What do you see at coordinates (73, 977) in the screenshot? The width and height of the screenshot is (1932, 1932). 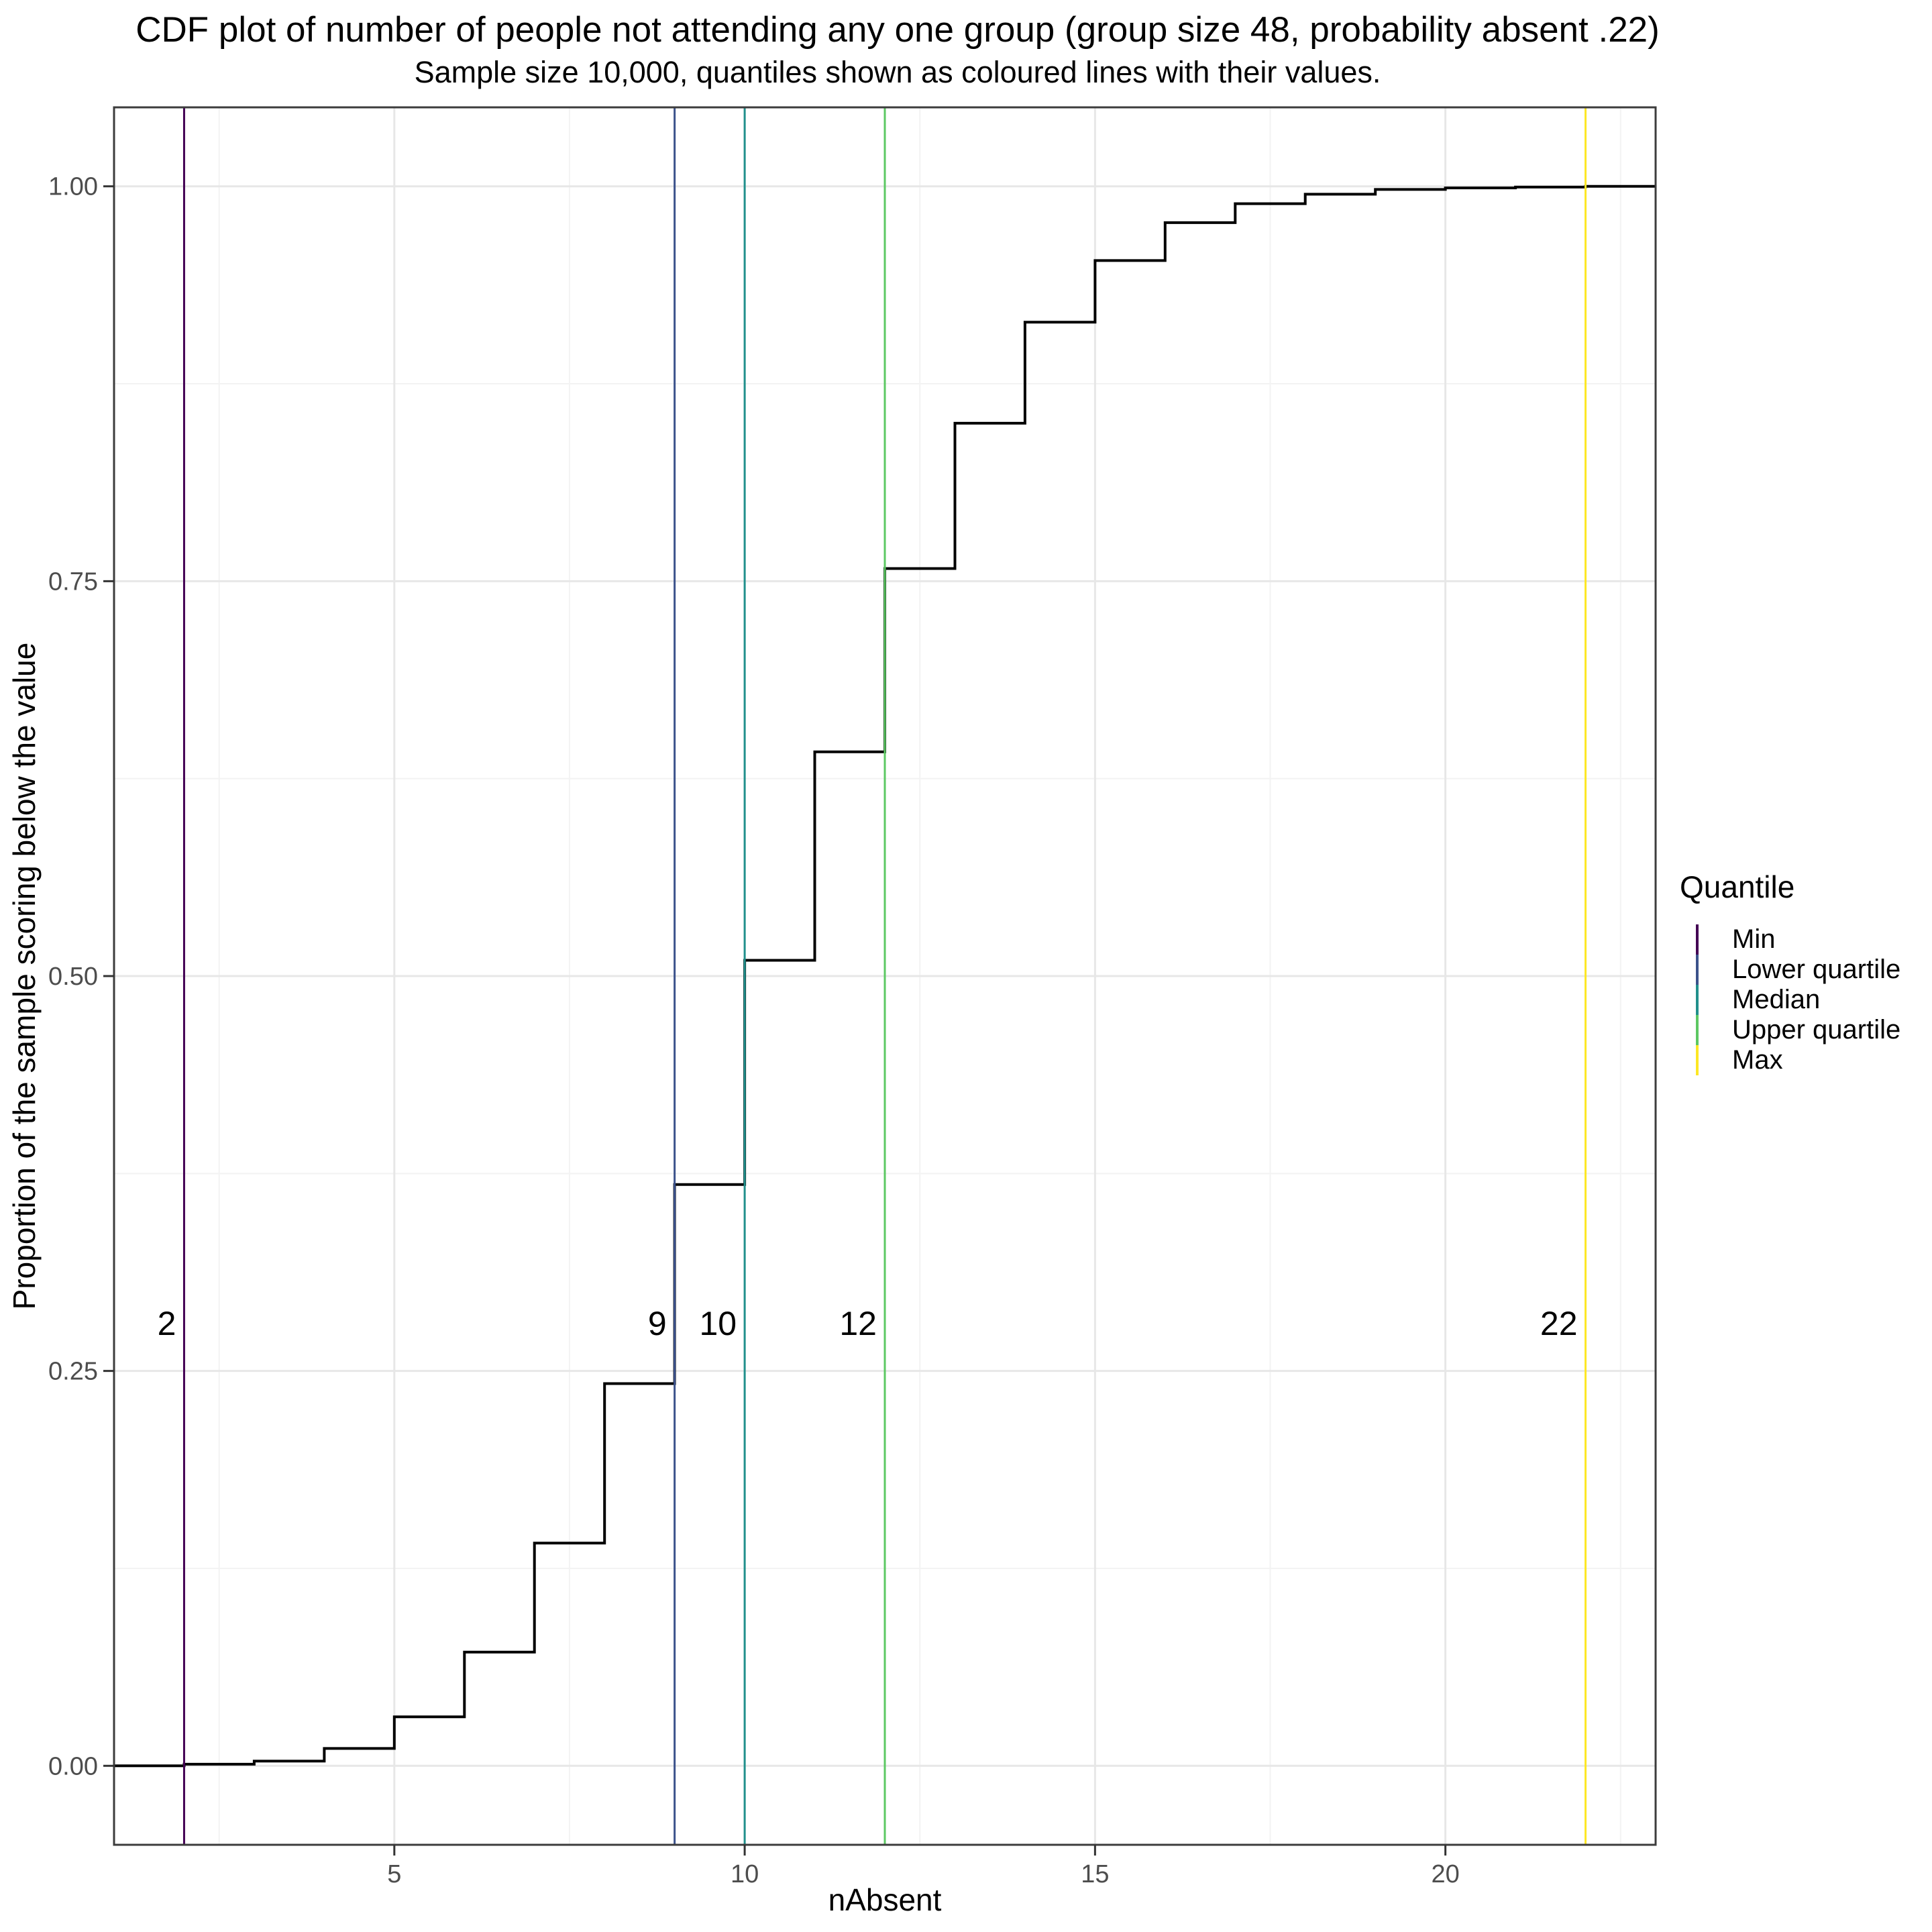 I see `y-tick-label: 0.50` at bounding box center [73, 977].